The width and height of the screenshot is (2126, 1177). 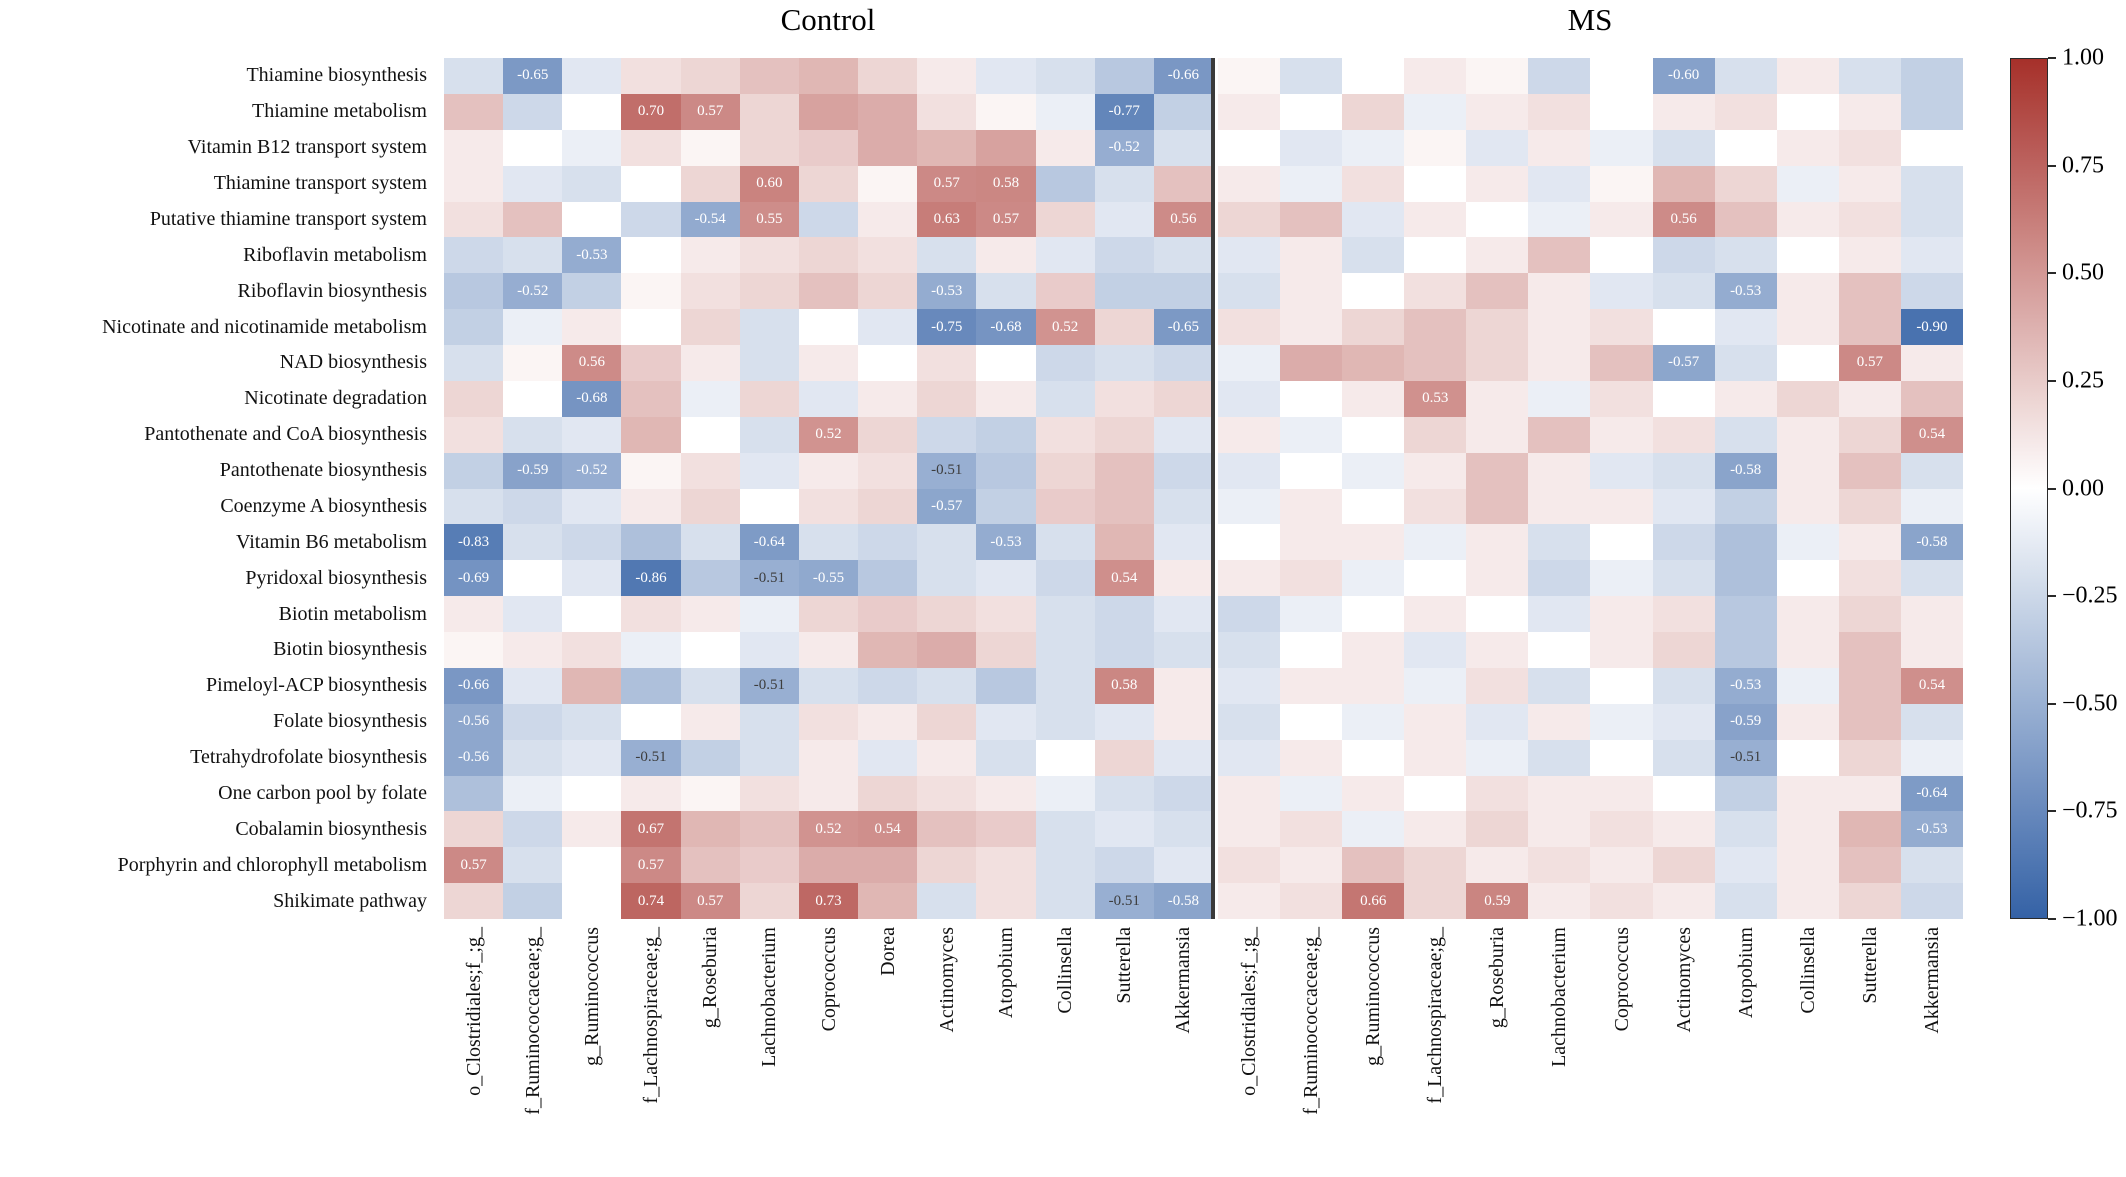 I want to click on cell-annotation: 0.74, so click(x=651, y=900).